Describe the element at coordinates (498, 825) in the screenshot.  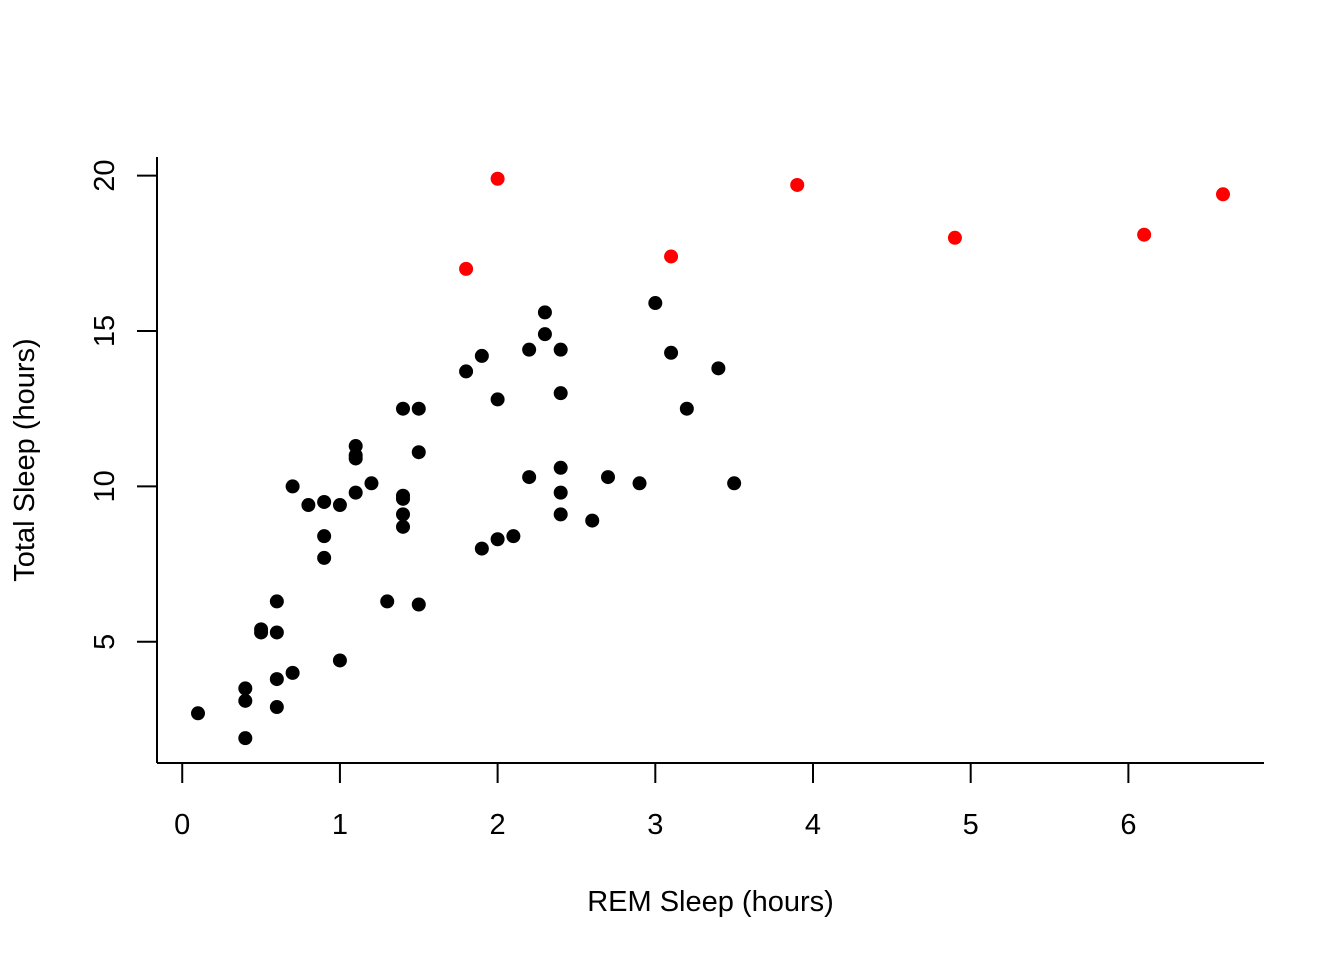
I see `x-tick-label: 2` at that location.